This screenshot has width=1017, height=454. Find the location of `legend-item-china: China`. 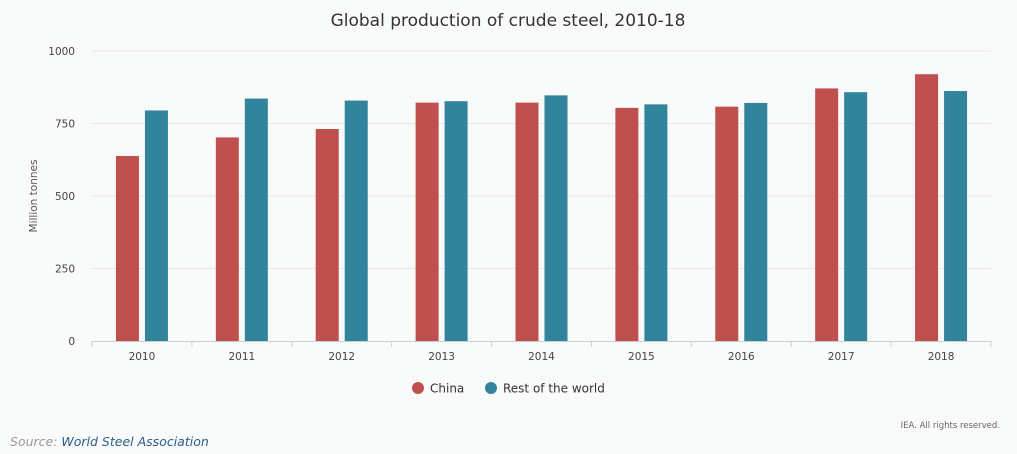

legend-item-china: China is located at coordinates (438, 389).